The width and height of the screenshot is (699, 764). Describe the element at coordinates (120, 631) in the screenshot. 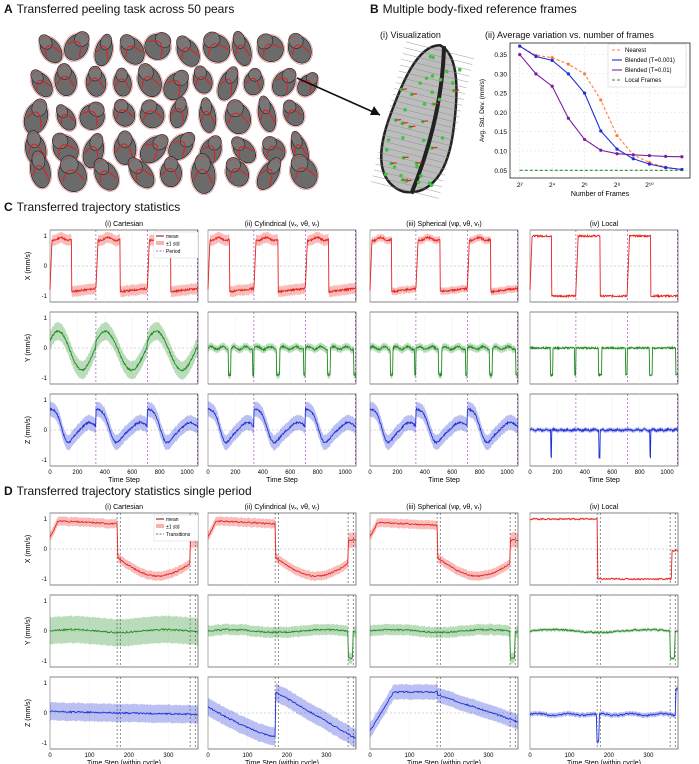

I see `subplot: -1 0 1` at that location.